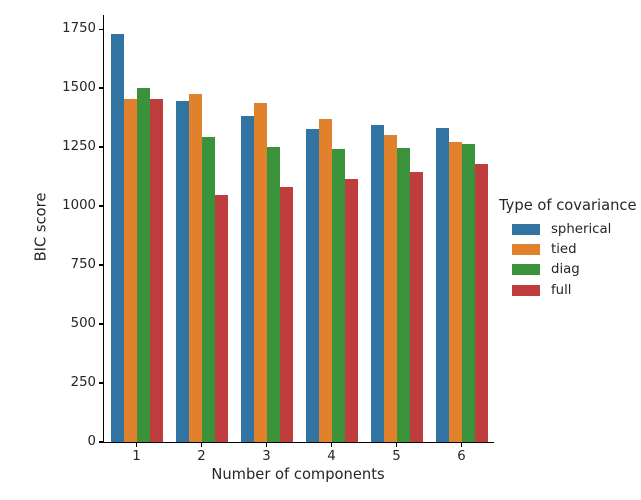 This screenshot has height=500, width=641. Describe the element at coordinates (79, 88) in the screenshot. I see `y-tick-label: 1500` at that location.